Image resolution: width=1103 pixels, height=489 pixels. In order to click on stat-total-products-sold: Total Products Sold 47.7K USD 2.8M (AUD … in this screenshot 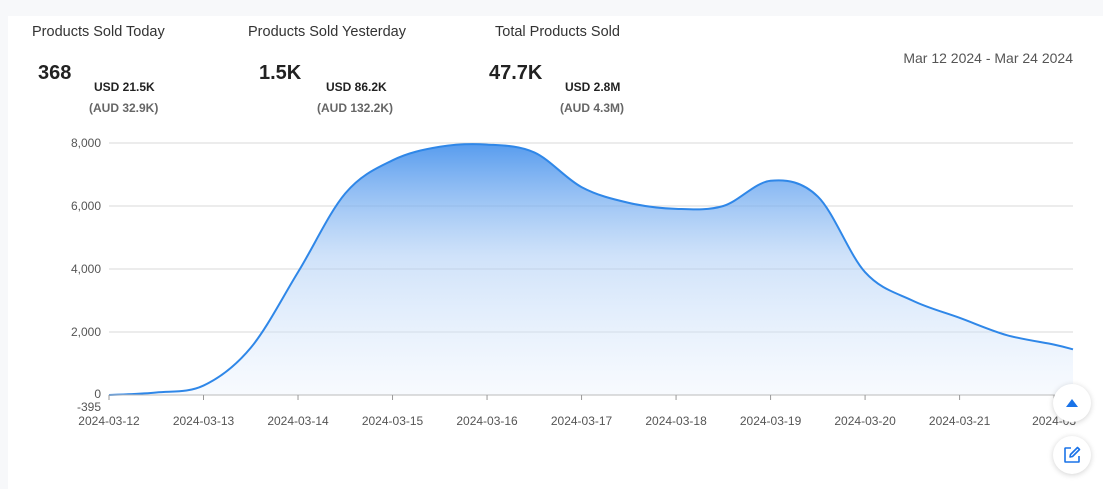, I will do `click(556, 69)`.